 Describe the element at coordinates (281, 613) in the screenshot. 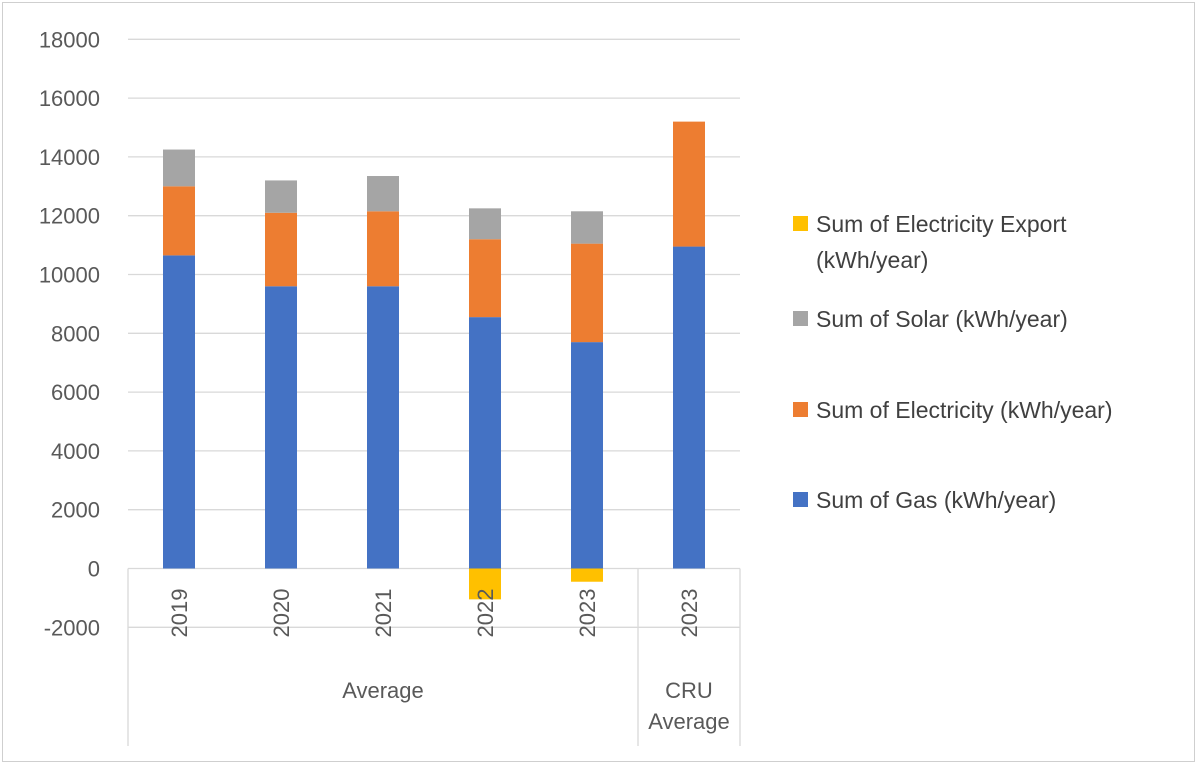

I see `x-category-label: 2020` at that location.